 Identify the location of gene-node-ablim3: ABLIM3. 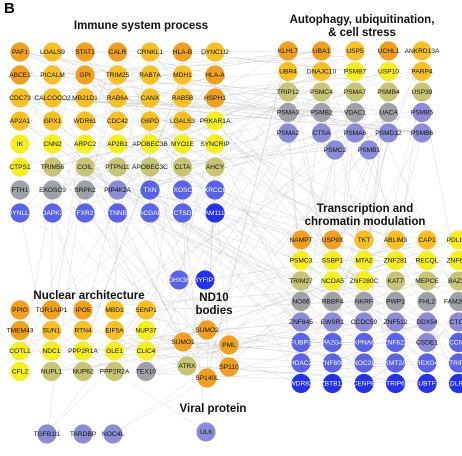
(396, 240).